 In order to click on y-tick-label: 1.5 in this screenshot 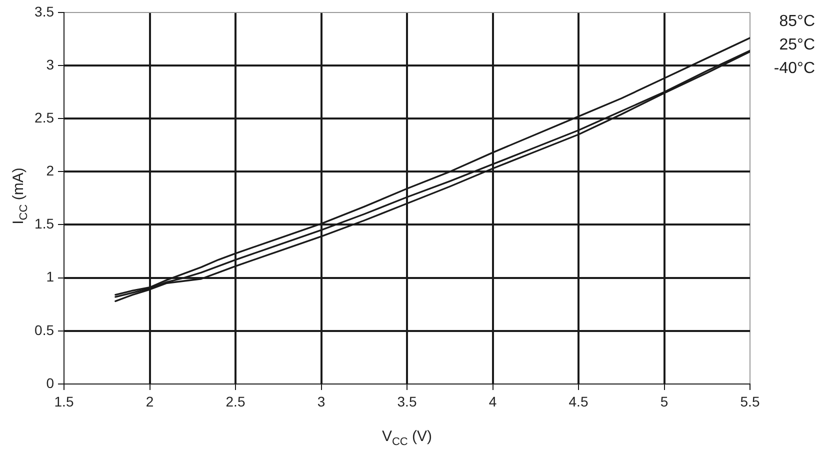, I will do `click(44, 224)`.